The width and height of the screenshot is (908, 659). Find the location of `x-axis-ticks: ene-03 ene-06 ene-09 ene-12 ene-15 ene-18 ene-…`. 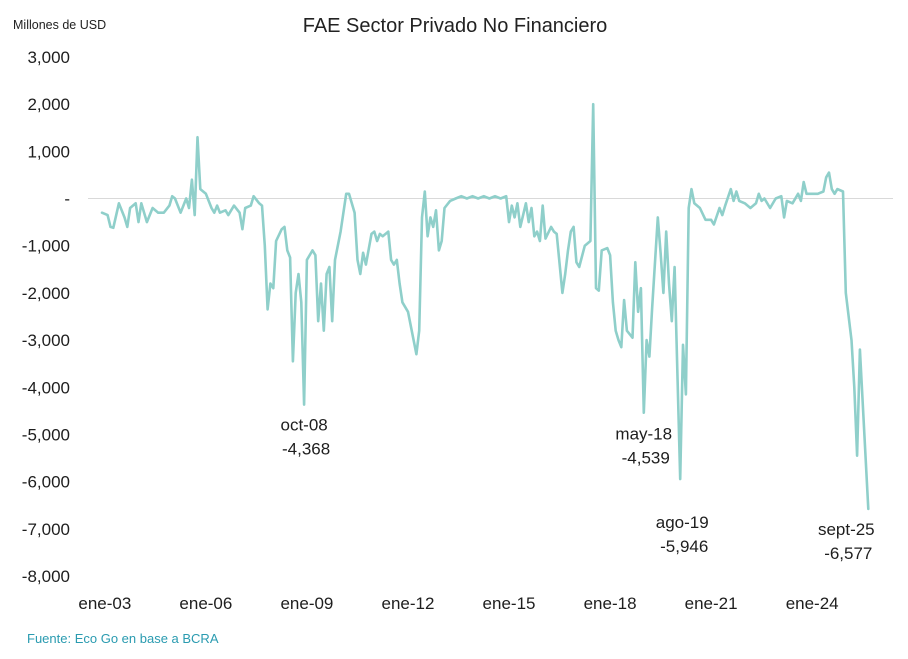

x-axis-ticks: ene-03 ene-06 ene-09 ene-12 ene-15 ene-18 ene-… is located at coordinates (458, 603).